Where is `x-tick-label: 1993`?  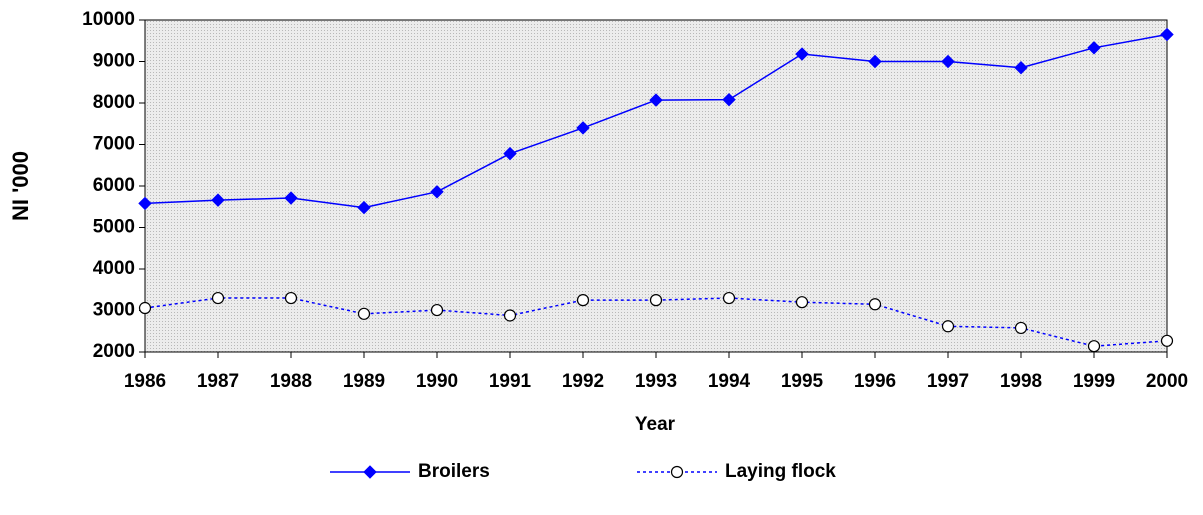
x-tick-label: 1993 is located at coordinates (656, 381).